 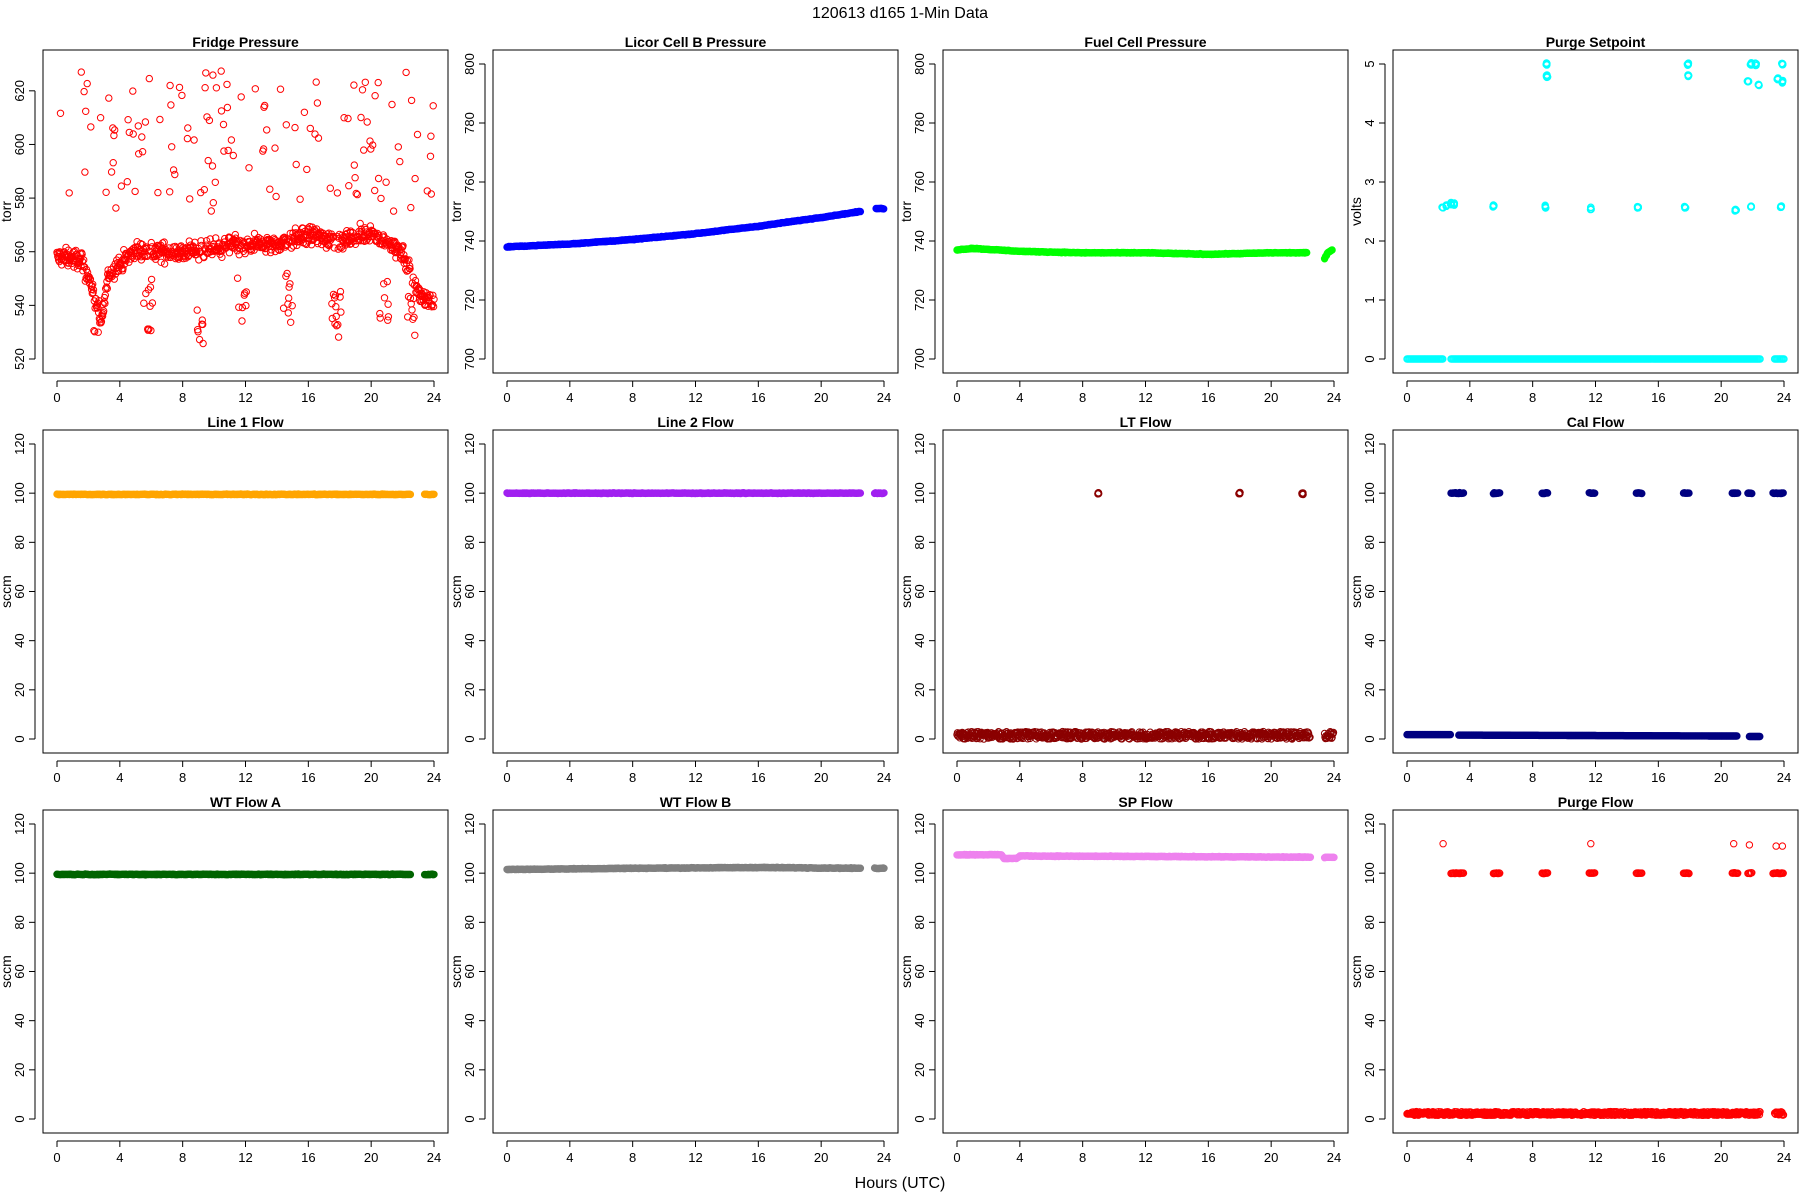 I want to click on series-points, so click(x=1145, y=615).